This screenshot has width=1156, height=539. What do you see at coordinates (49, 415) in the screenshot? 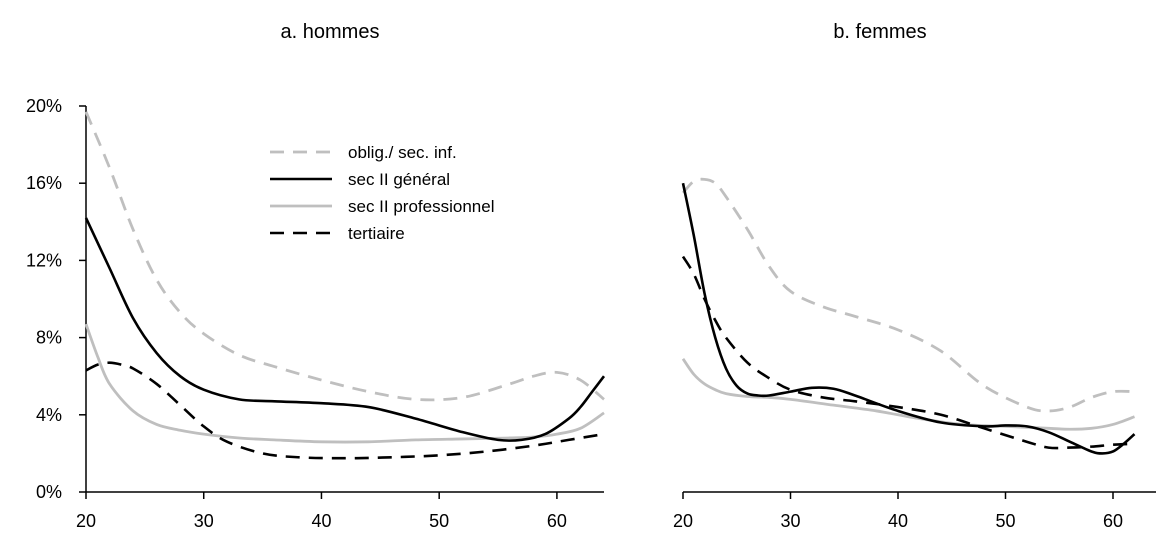
I see `y-tick-label: 4%` at bounding box center [49, 415].